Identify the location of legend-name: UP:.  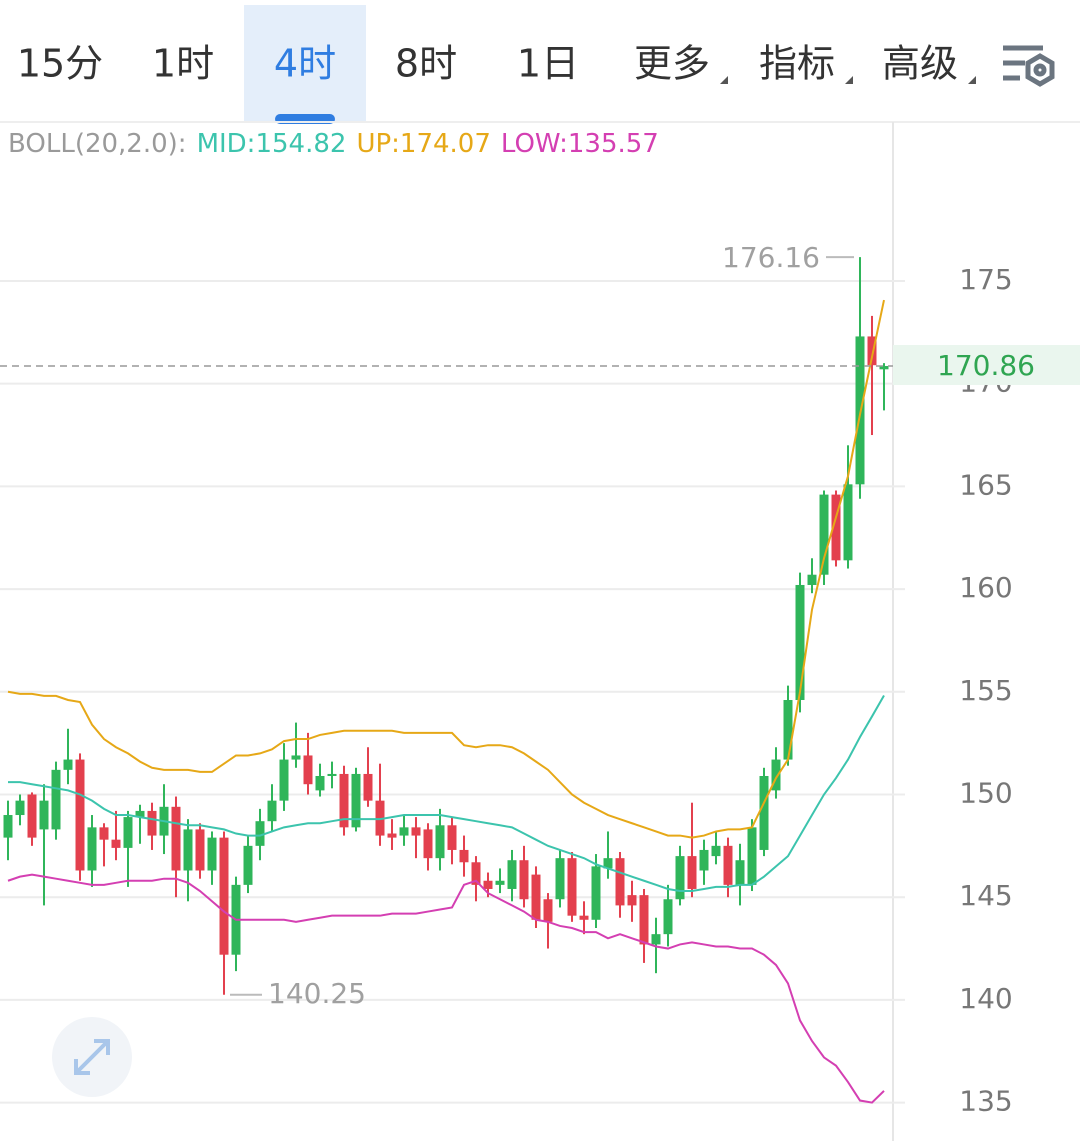
(377, 144).